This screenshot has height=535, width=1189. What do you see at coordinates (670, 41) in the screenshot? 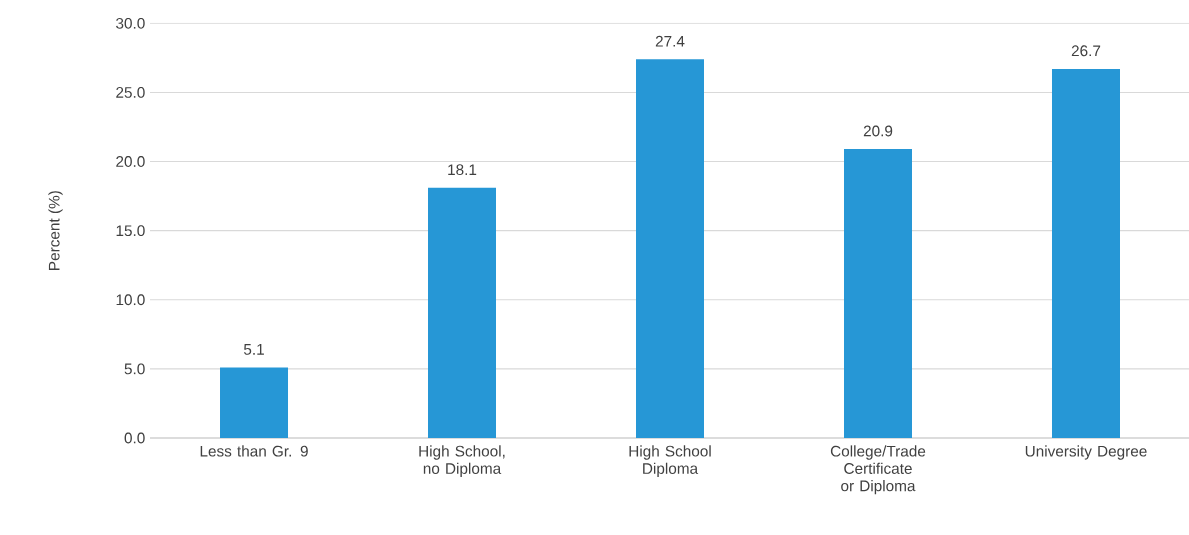
I see `data-label: 27.4` at bounding box center [670, 41].